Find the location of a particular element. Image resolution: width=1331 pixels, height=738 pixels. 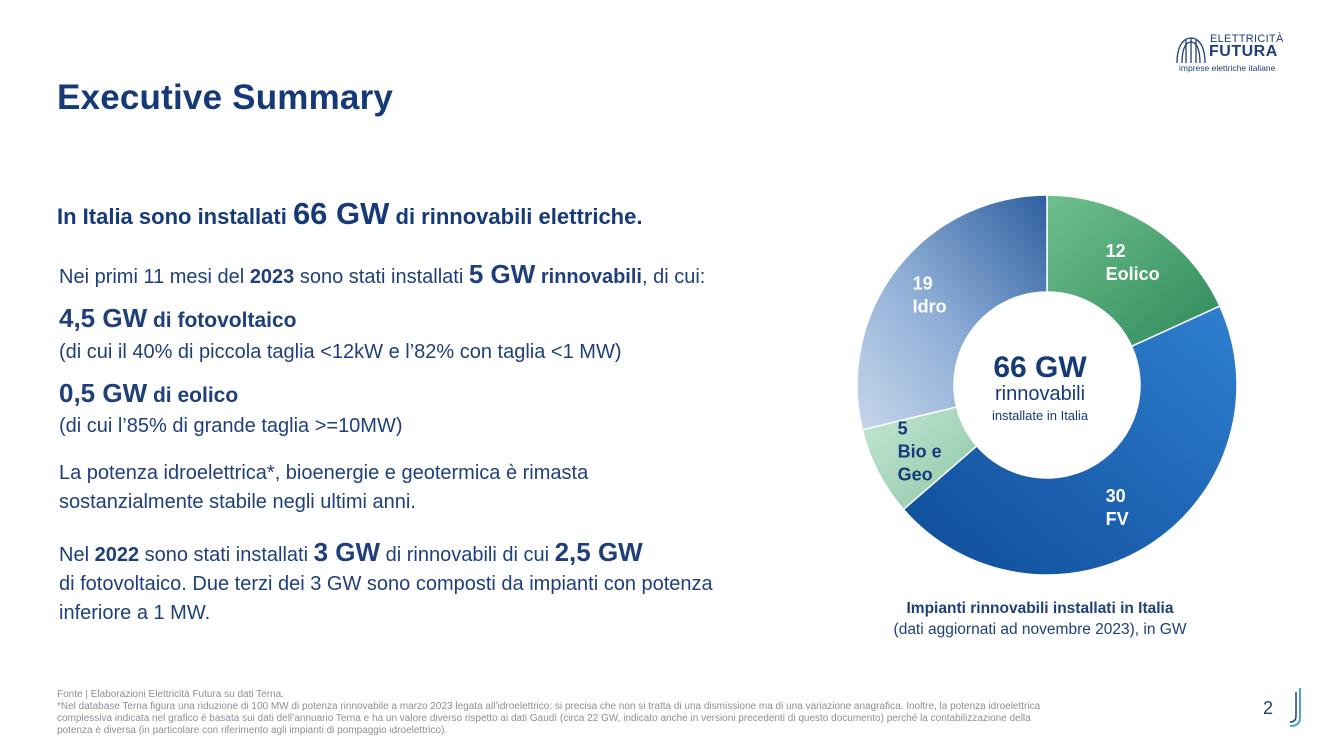

slice-value-label: 12 is located at coordinates (1116, 251).